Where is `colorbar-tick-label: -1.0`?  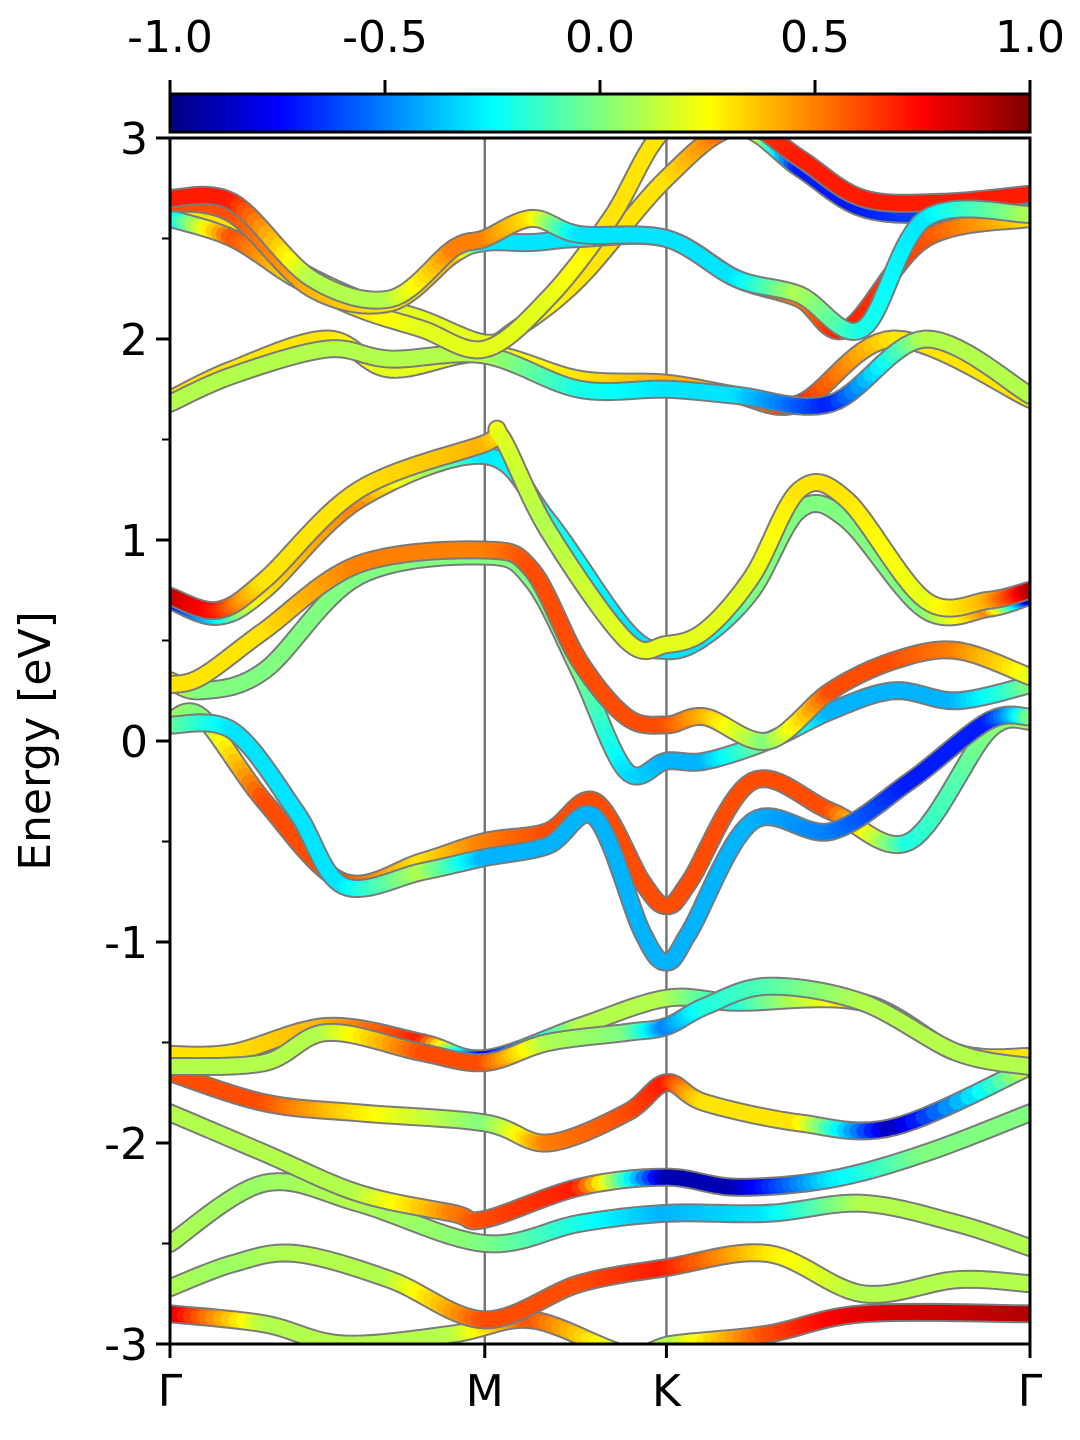 colorbar-tick-label: -1.0 is located at coordinates (170, 37).